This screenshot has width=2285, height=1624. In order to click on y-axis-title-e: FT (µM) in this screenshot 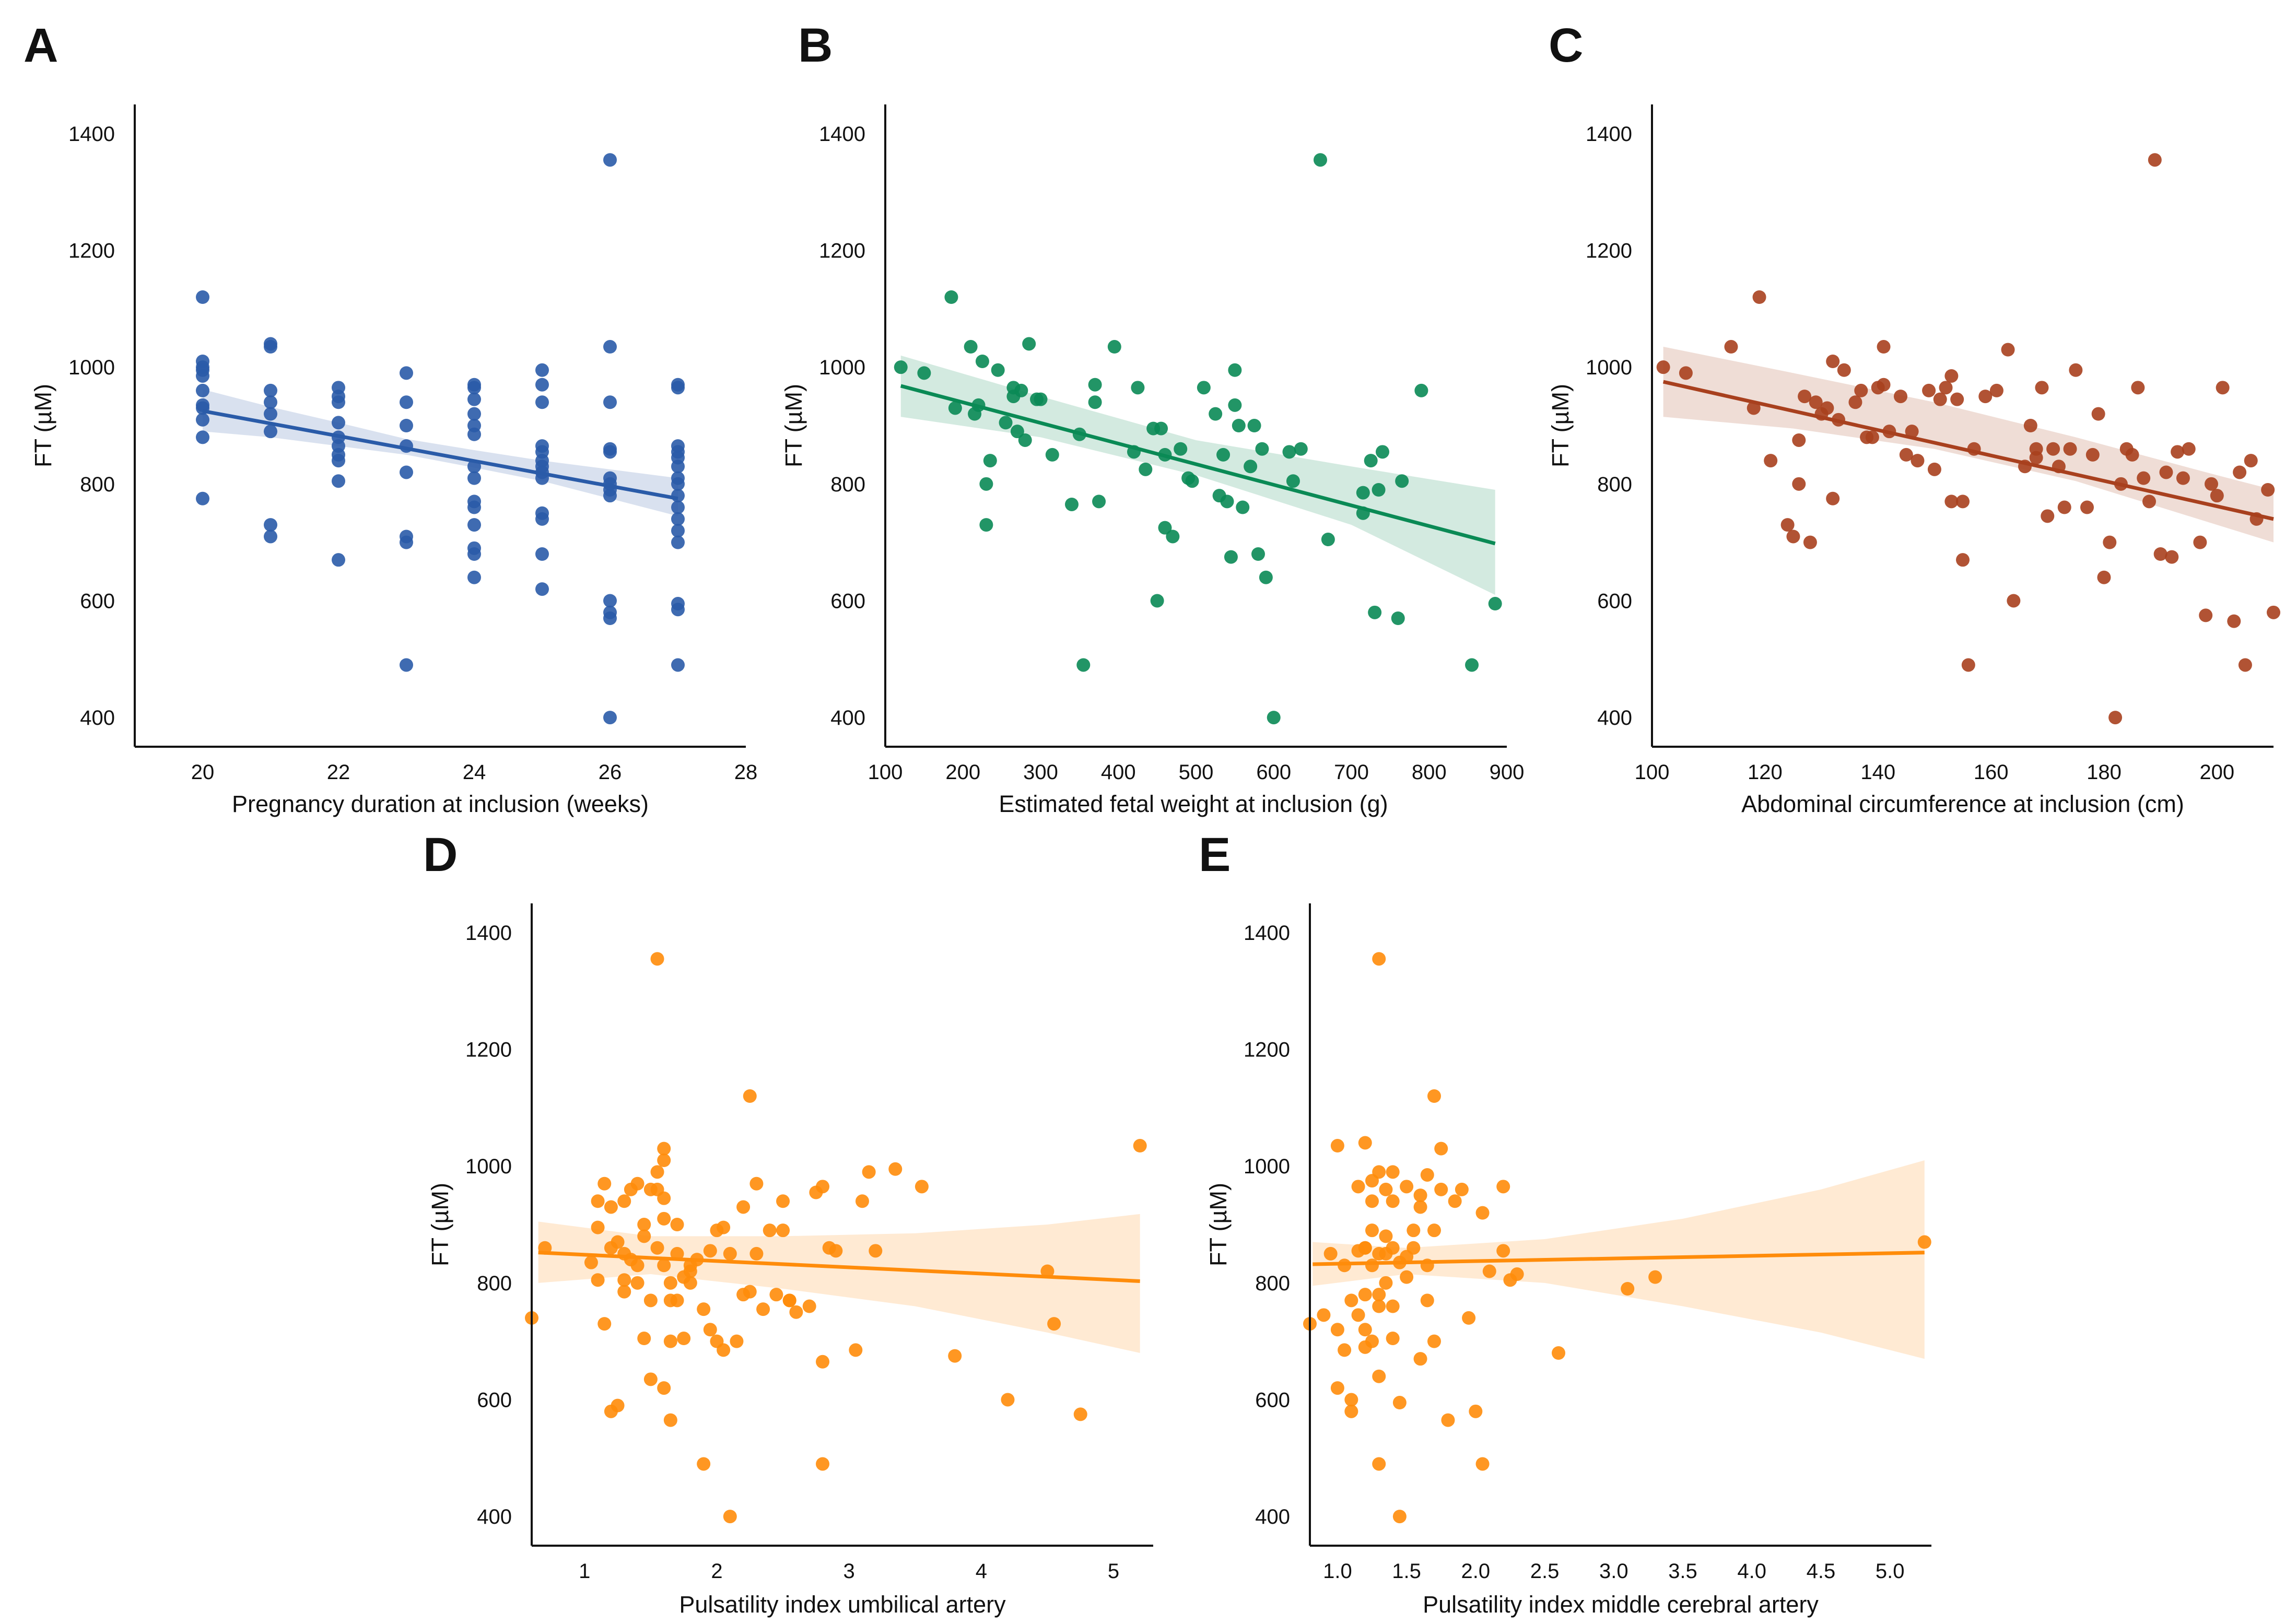, I will do `click(1218, 1224)`.